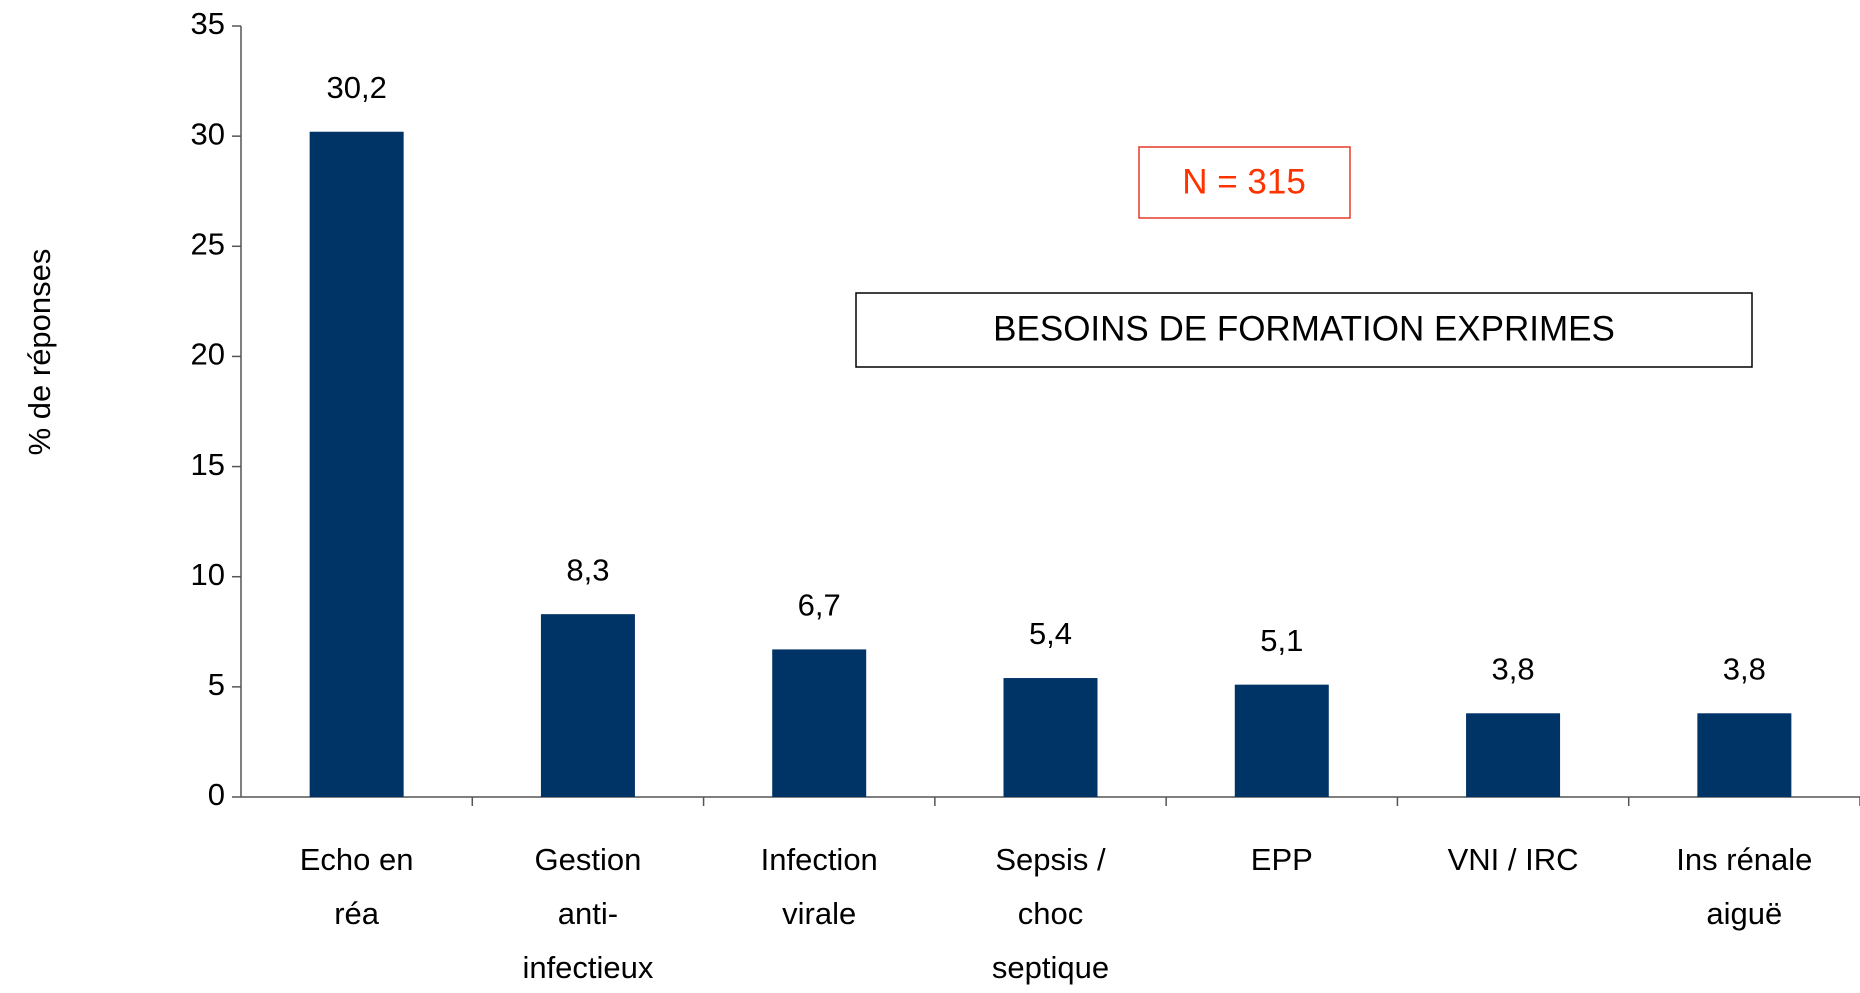  I want to click on n-box, so click(1244, 182).